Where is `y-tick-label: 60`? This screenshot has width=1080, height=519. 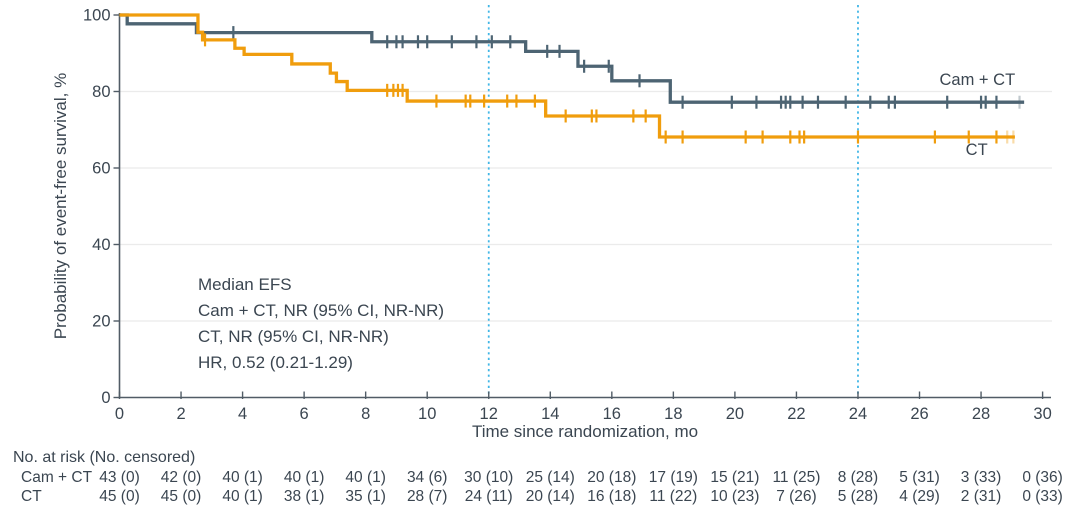 y-tick-label: 60 is located at coordinates (101, 169).